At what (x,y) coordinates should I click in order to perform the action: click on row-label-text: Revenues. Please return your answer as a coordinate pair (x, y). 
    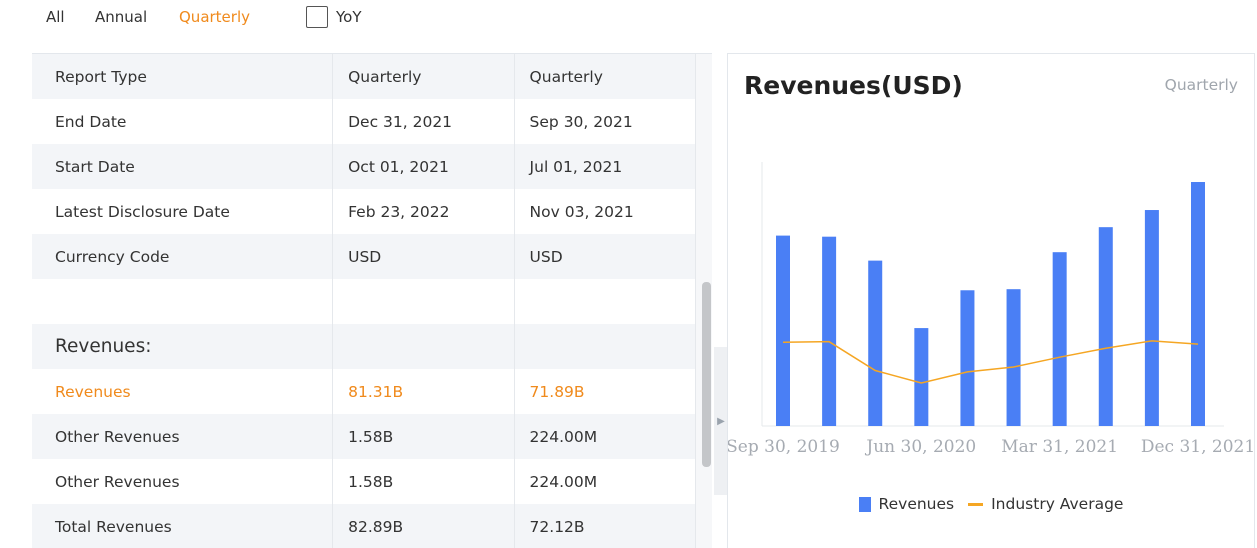
    Looking at the image, I should click on (93, 391).